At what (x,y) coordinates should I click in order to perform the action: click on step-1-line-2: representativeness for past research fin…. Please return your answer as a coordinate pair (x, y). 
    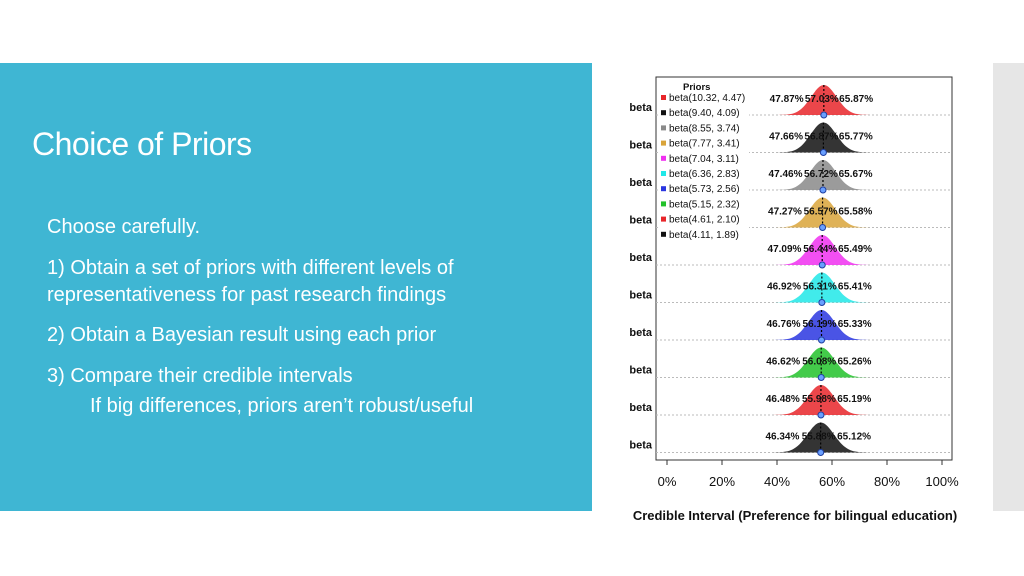
    Looking at the image, I should click on (247, 295).